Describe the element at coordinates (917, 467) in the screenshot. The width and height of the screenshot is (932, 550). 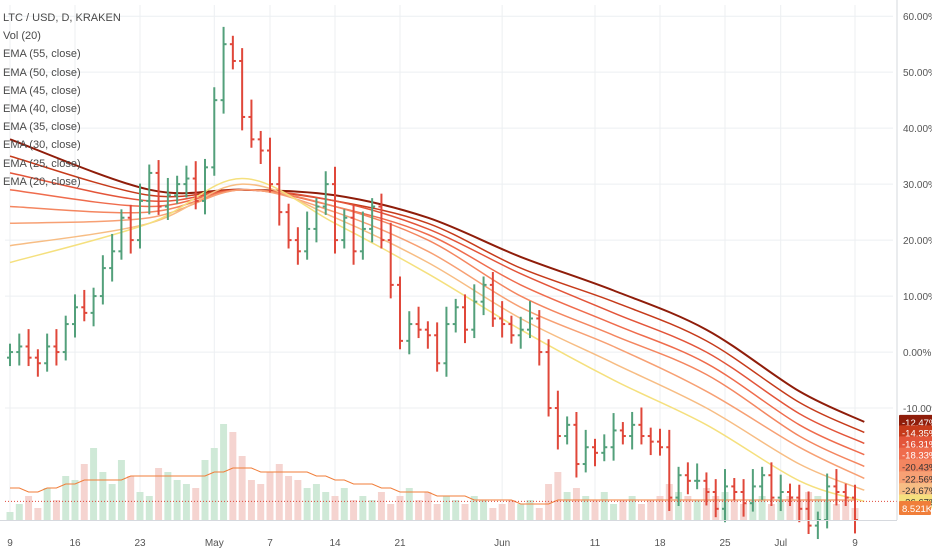
I see `ema-value-label: -20.43%` at that location.